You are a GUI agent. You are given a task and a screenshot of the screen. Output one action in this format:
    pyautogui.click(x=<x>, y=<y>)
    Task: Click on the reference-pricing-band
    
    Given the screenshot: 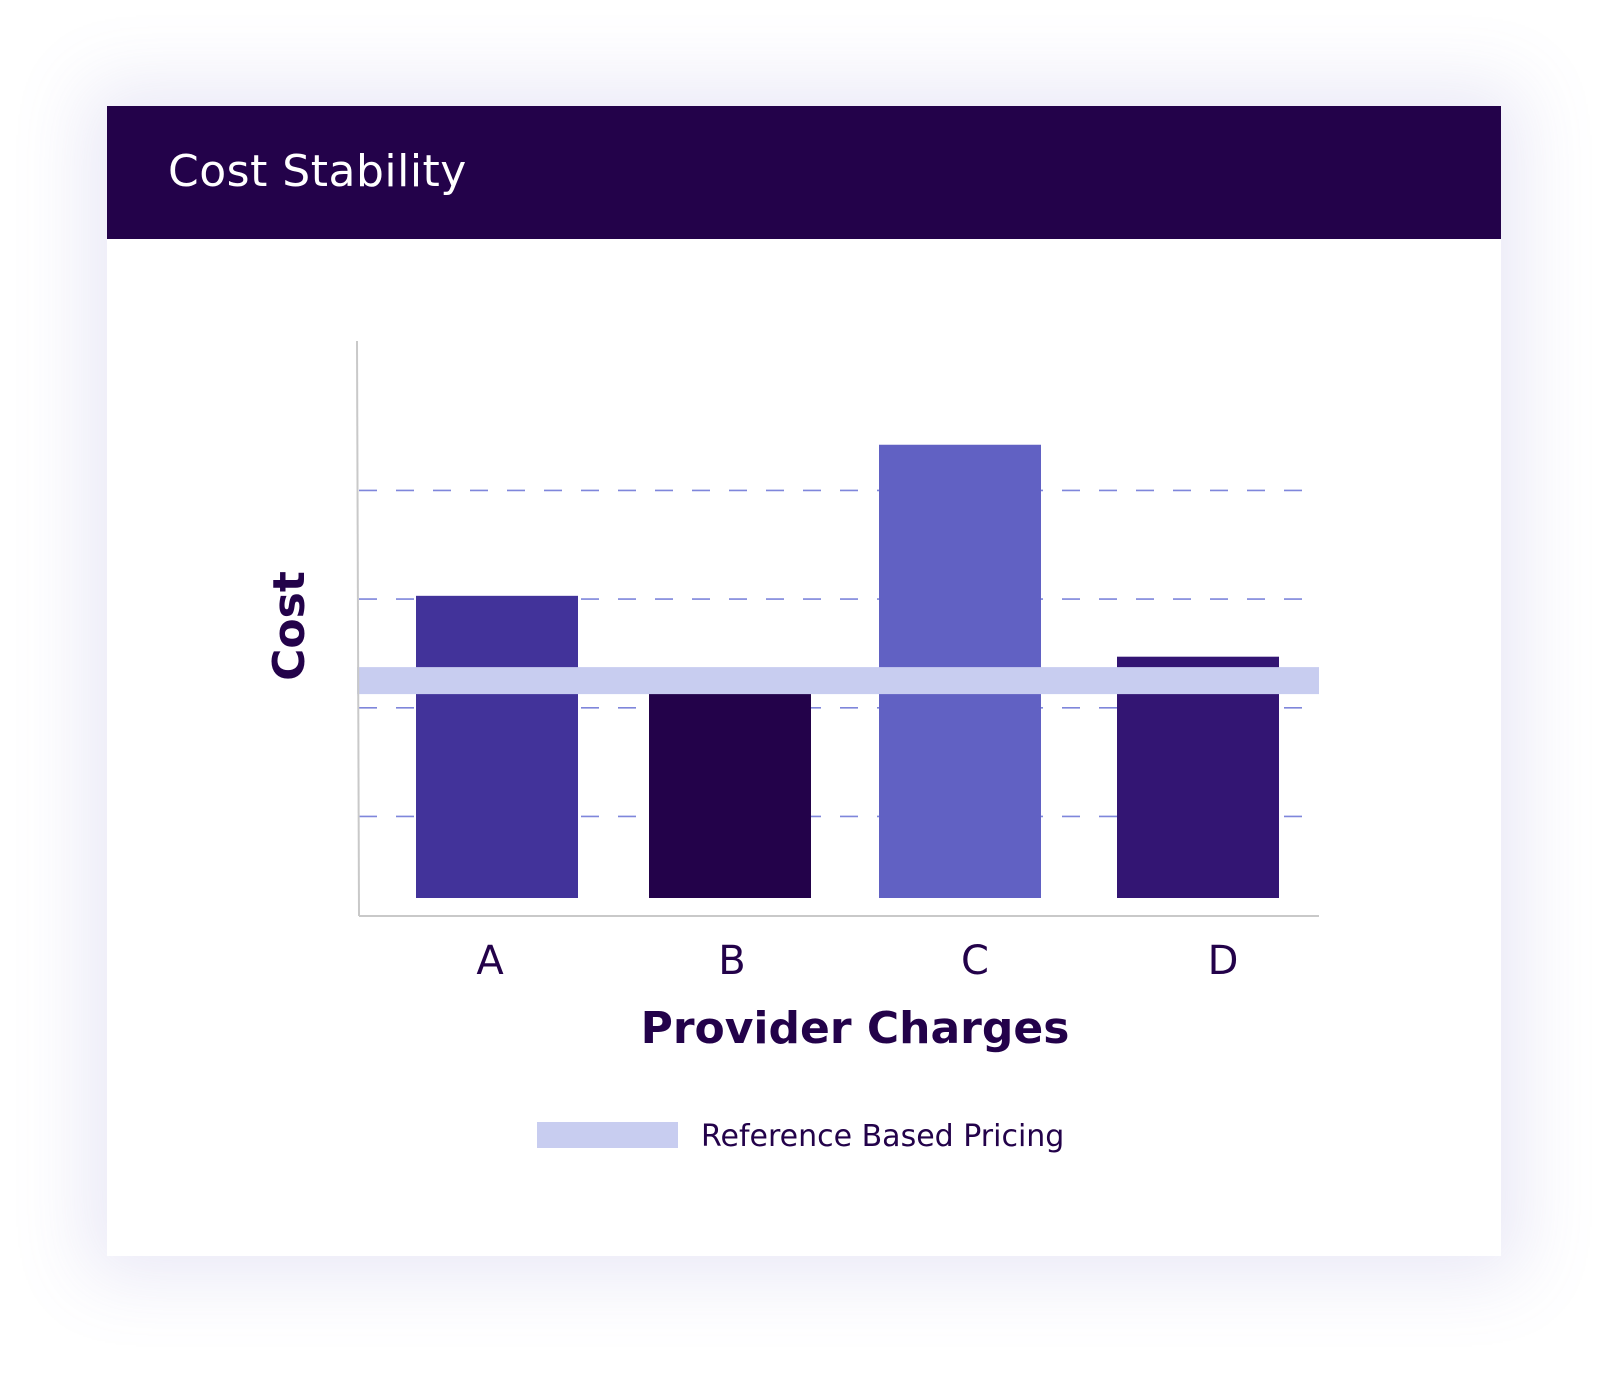 What is the action you would take?
    pyautogui.click(x=838, y=681)
    